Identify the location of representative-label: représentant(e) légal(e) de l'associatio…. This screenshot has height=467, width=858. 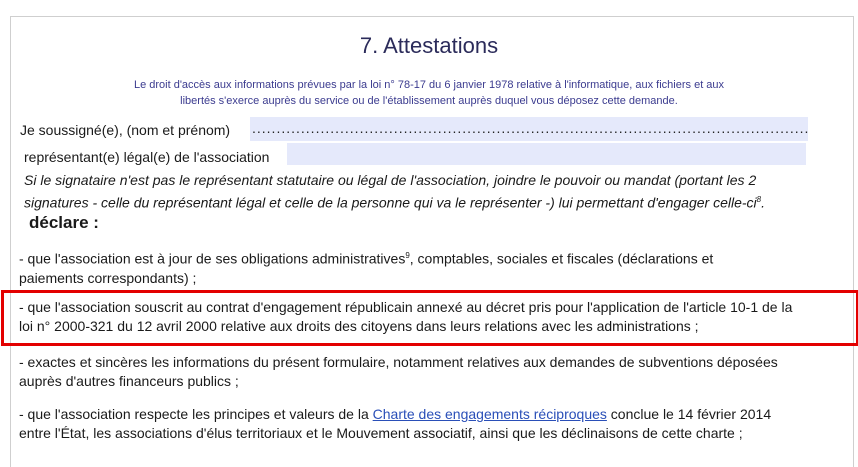
(147, 157).